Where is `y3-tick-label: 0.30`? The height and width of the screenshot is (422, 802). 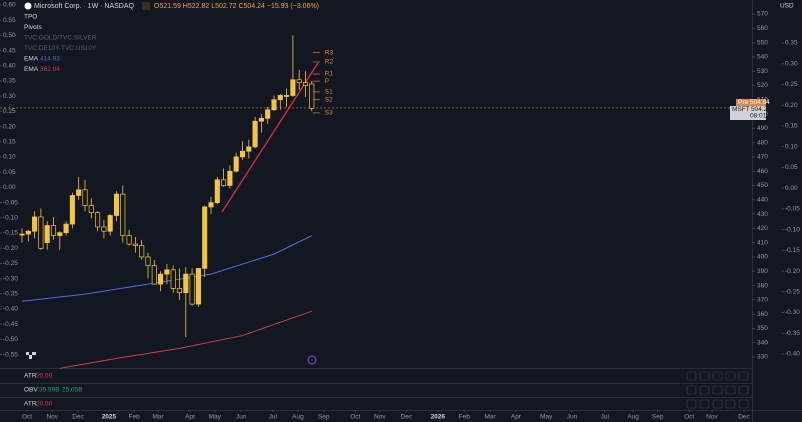
y3-tick-label: 0.30 is located at coordinates (791, 63).